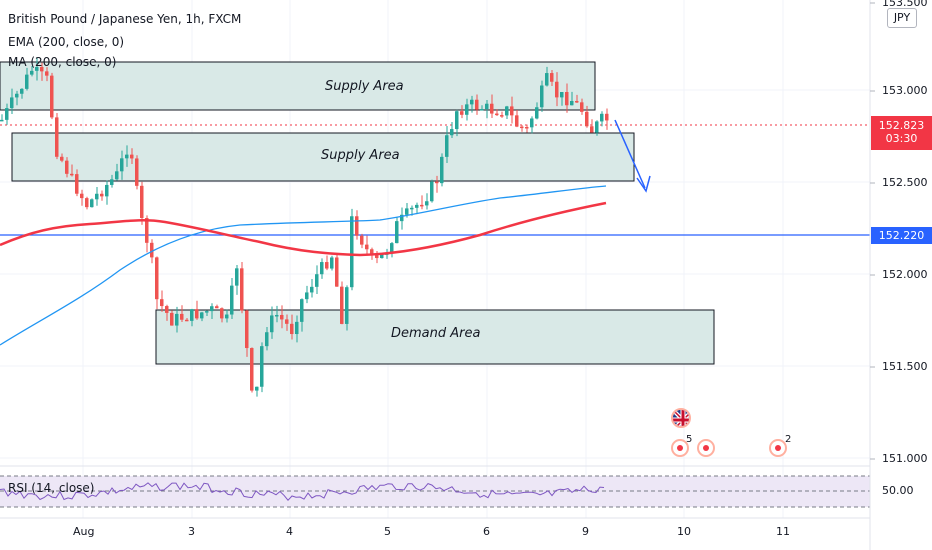  Describe the element at coordinates (901, 125) in the screenshot. I see `current-price-value: 152.823` at that location.